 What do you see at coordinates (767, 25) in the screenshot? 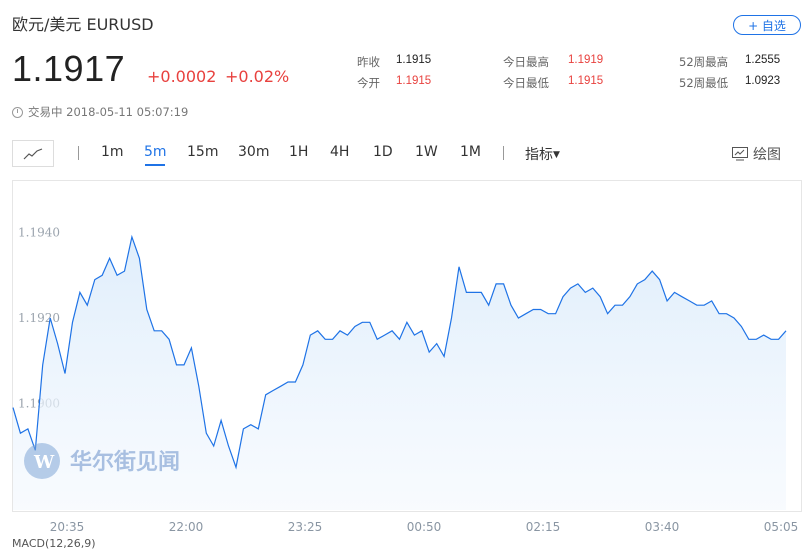
I see `add-to-watchlist-button: + 自选` at bounding box center [767, 25].